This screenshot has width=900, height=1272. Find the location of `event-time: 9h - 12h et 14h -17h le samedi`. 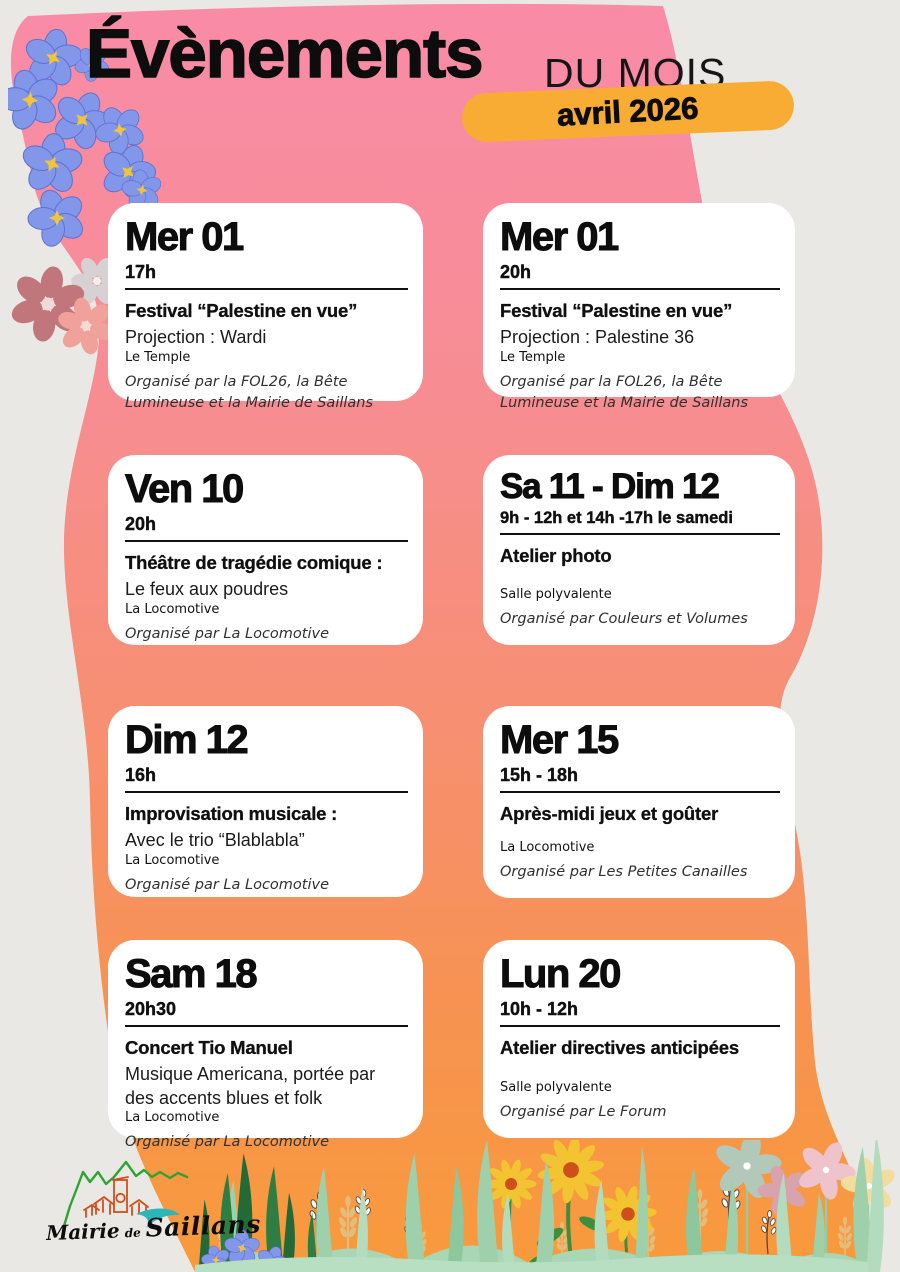

event-time: 9h - 12h et 14h -17h le samedi is located at coordinates (616, 517).